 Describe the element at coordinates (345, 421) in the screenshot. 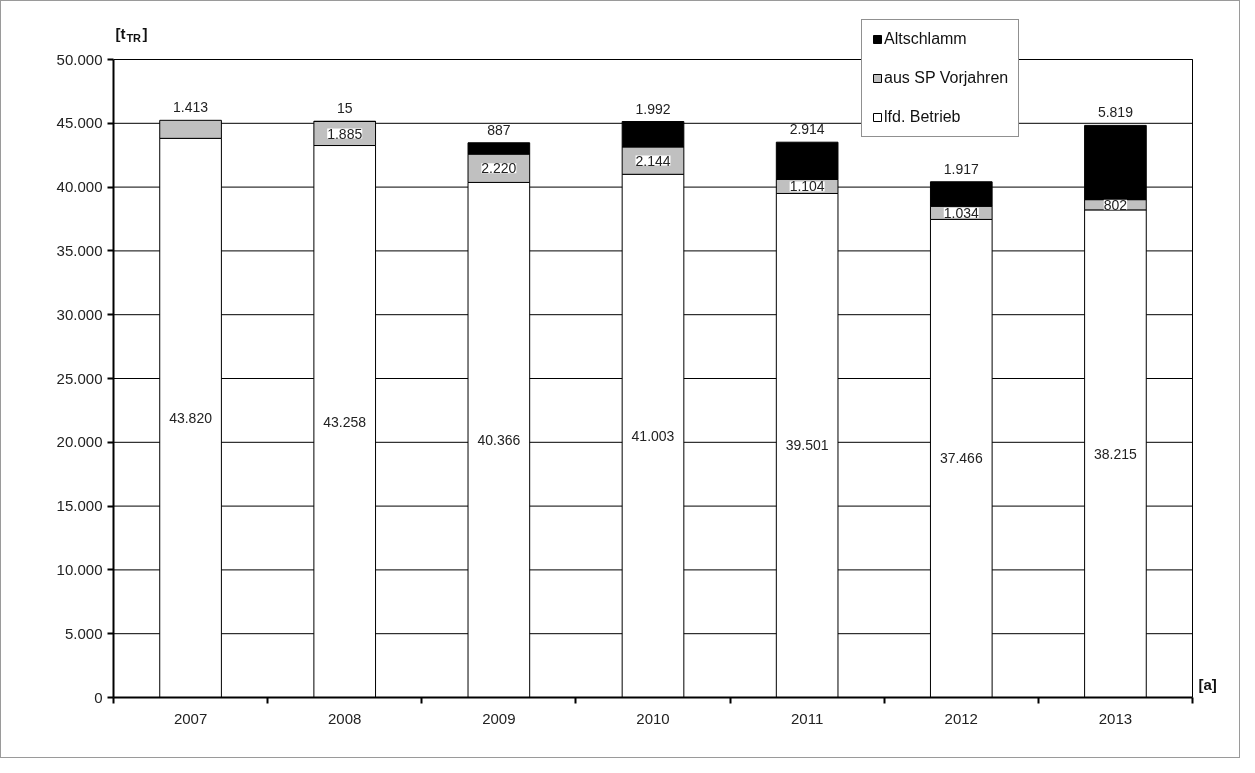

I see `data-label: 43.258` at that location.